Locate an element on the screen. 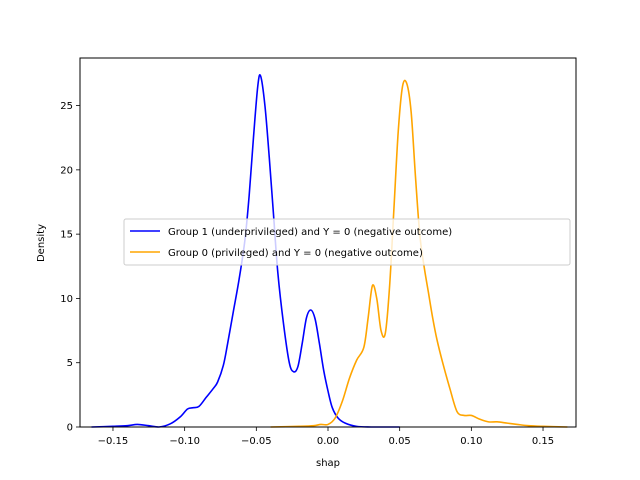 The width and height of the screenshot is (640, 480). x-tick-label: 0.00 is located at coordinates (328, 441).